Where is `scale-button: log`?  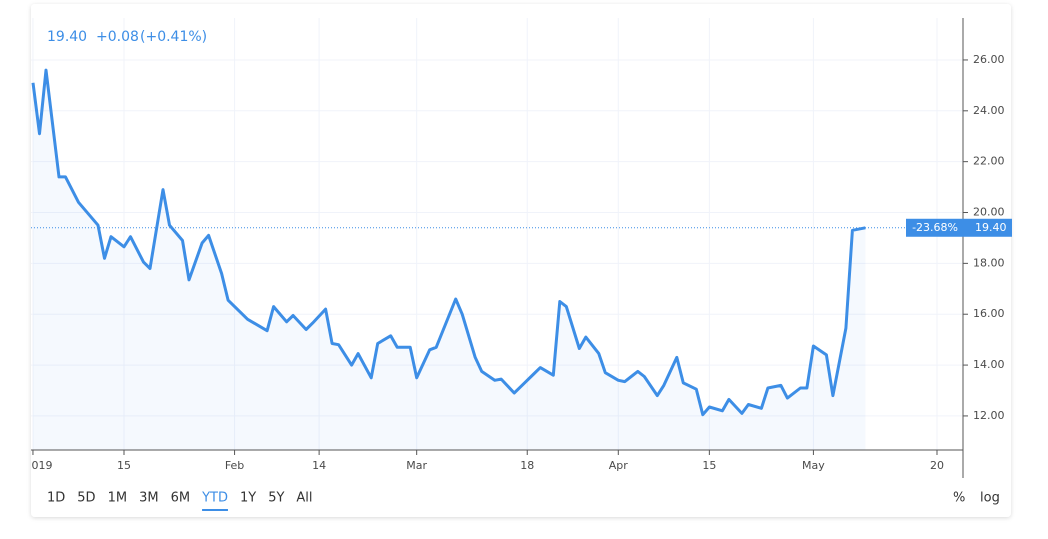 scale-button: log is located at coordinates (990, 498).